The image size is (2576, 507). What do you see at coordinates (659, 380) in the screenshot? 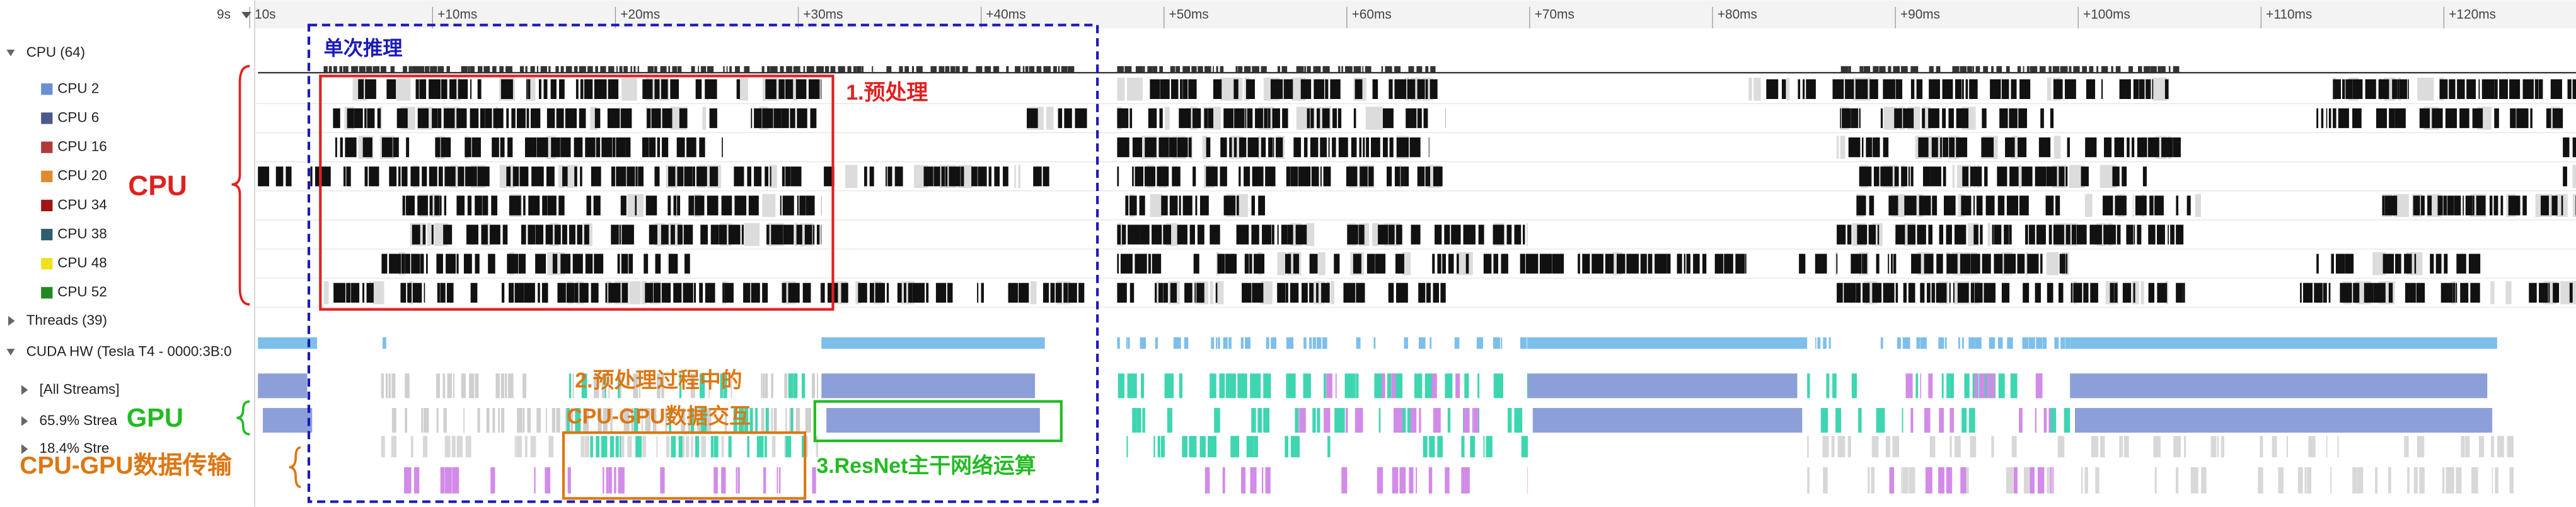
I see `interaction-label: 2.预处理过程中的` at bounding box center [659, 380].